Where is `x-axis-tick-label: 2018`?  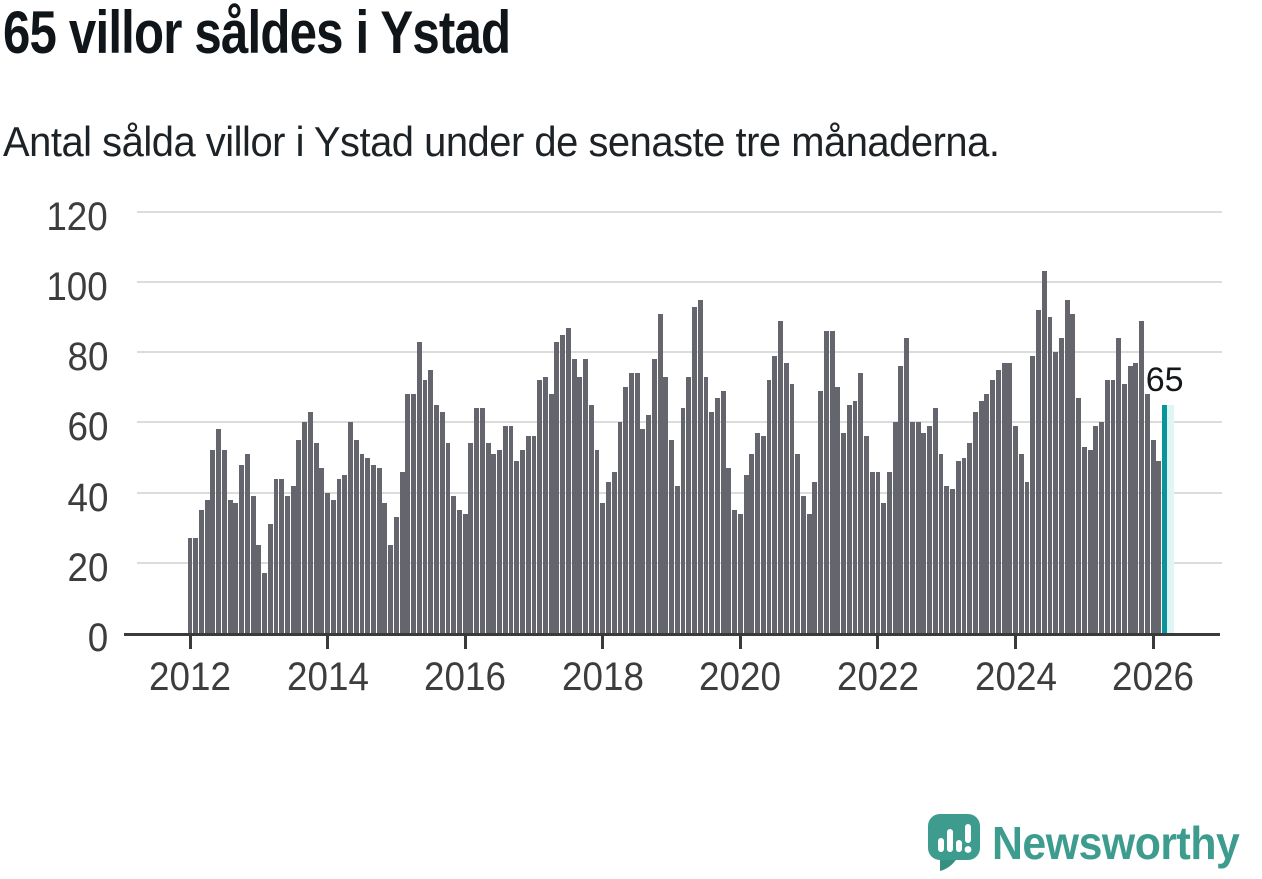
x-axis-tick-label: 2018 is located at coordinates (602, 677).